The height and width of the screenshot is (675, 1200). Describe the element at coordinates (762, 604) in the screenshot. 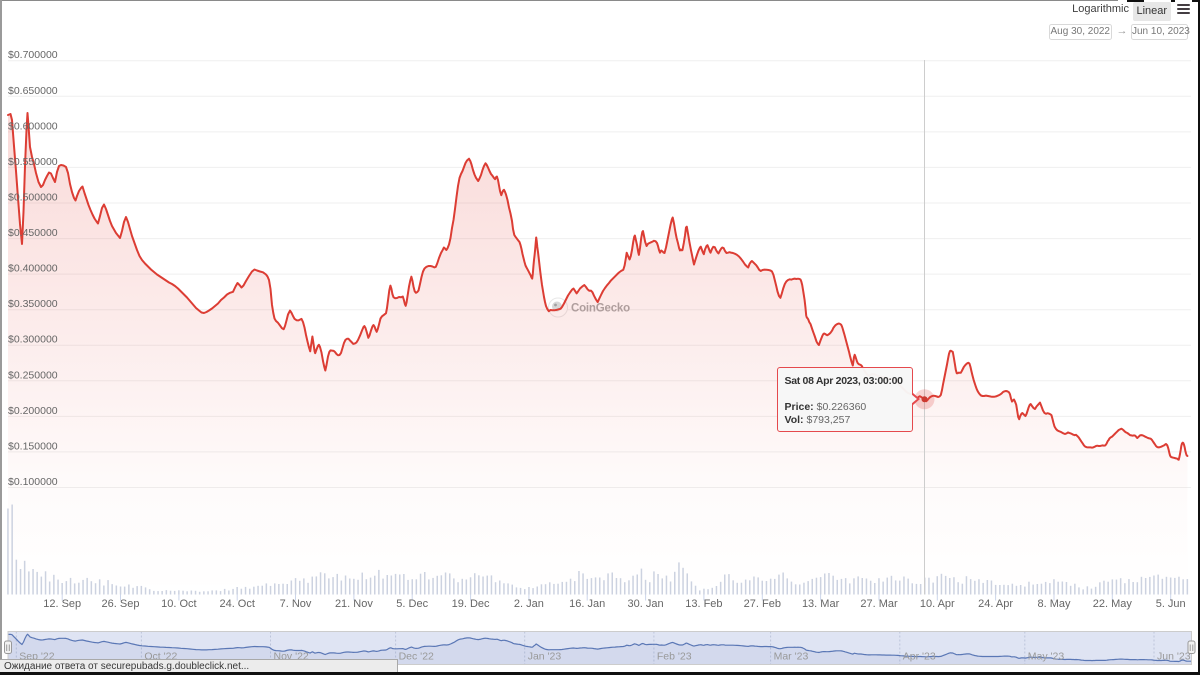

I see `svg-text: 27. Feb` at that location.